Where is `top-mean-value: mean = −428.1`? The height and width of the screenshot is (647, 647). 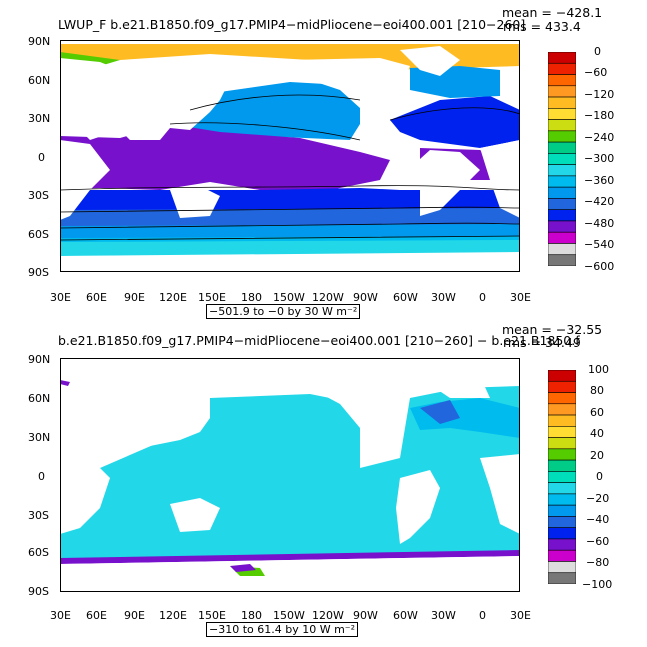
top-mean-value: mean = −428.1 is located at coordinates (552, 12).